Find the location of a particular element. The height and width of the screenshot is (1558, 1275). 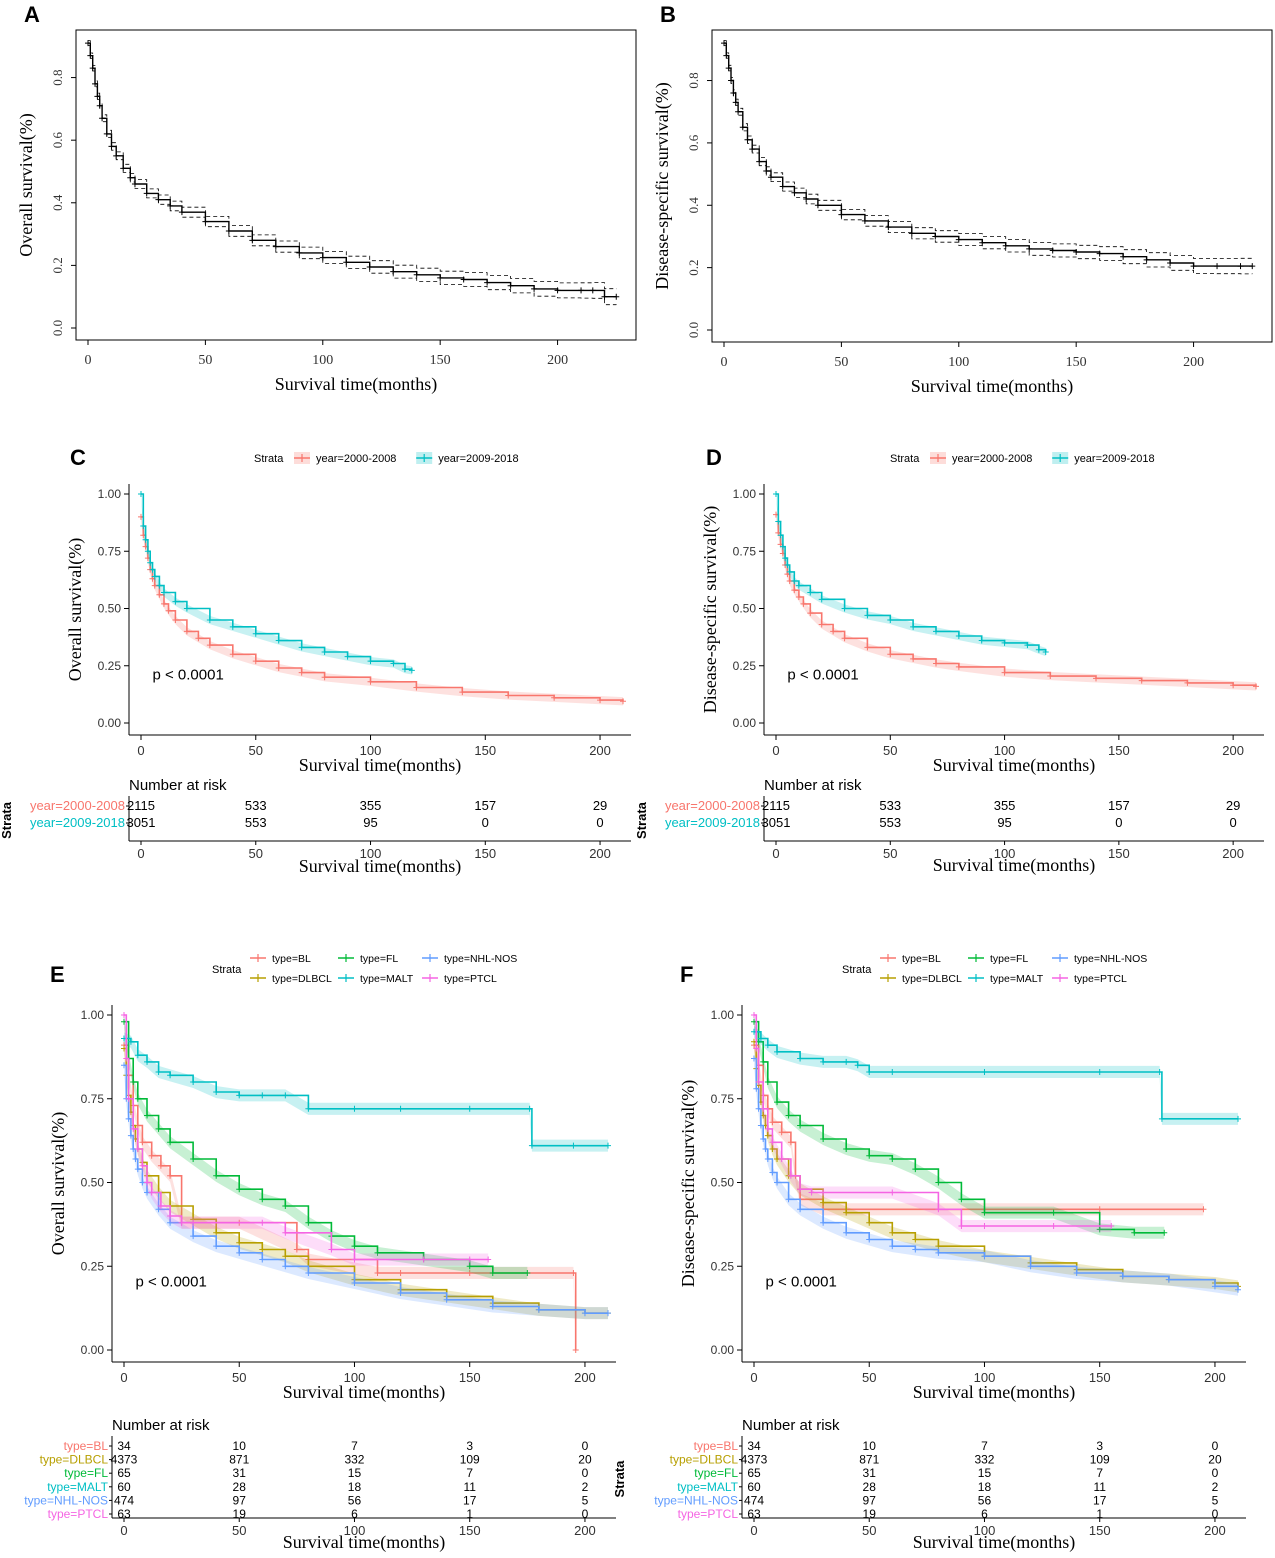

risk-value: 157 is located at coordinates (1119, 805).